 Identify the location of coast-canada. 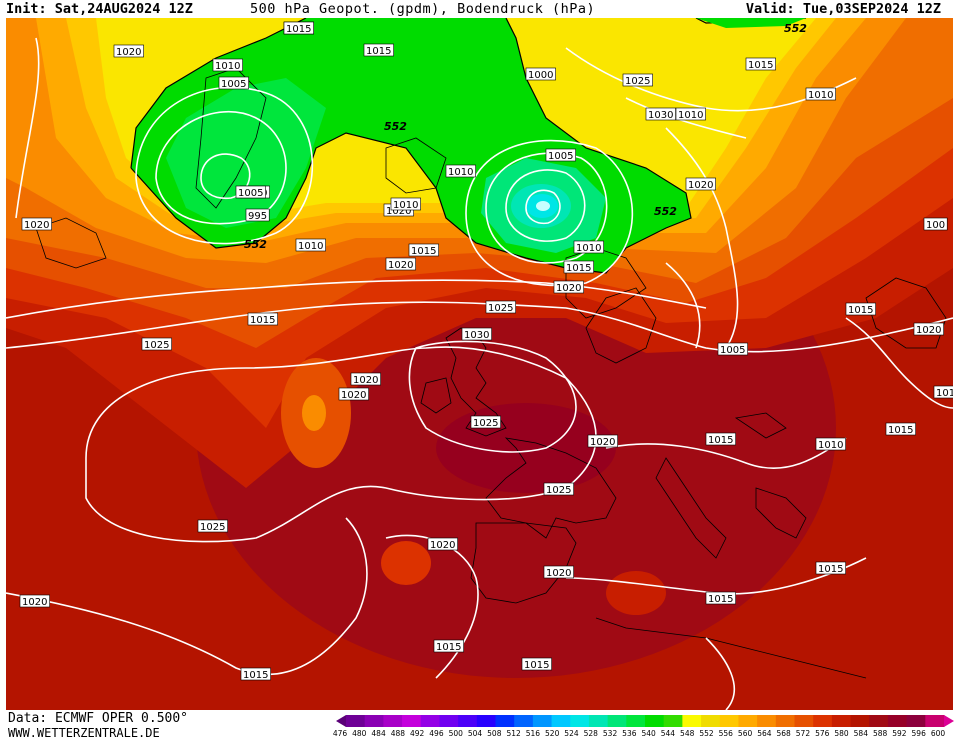
(71, 243).